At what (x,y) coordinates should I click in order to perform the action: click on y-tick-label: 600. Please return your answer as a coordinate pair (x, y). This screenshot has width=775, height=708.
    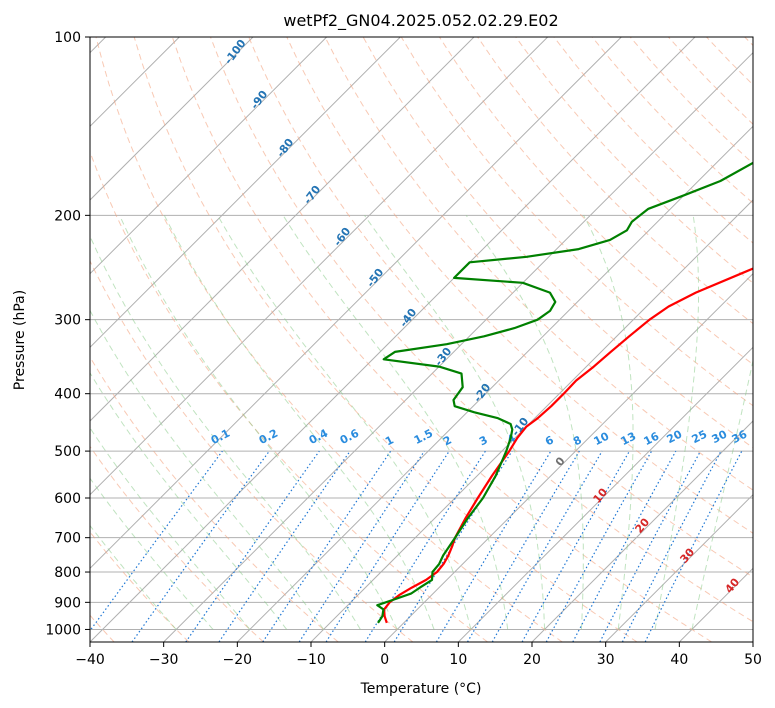
    Looking at the image, I should click on (67, 499).